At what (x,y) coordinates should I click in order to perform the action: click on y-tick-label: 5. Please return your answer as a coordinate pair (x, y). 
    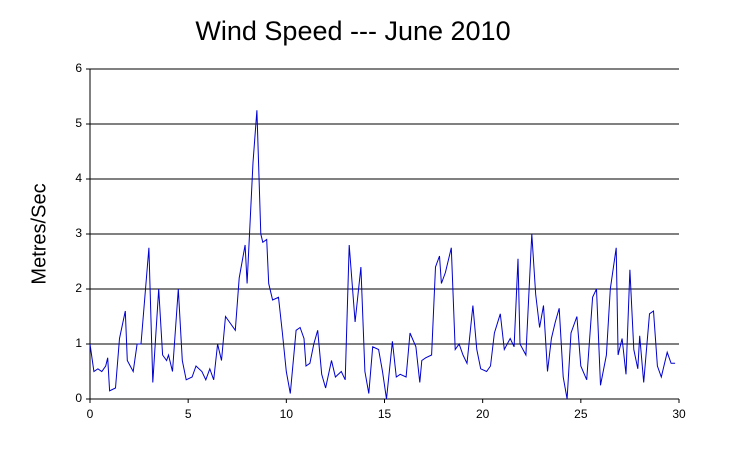
    Looking at the image, I should click on (78, 123).